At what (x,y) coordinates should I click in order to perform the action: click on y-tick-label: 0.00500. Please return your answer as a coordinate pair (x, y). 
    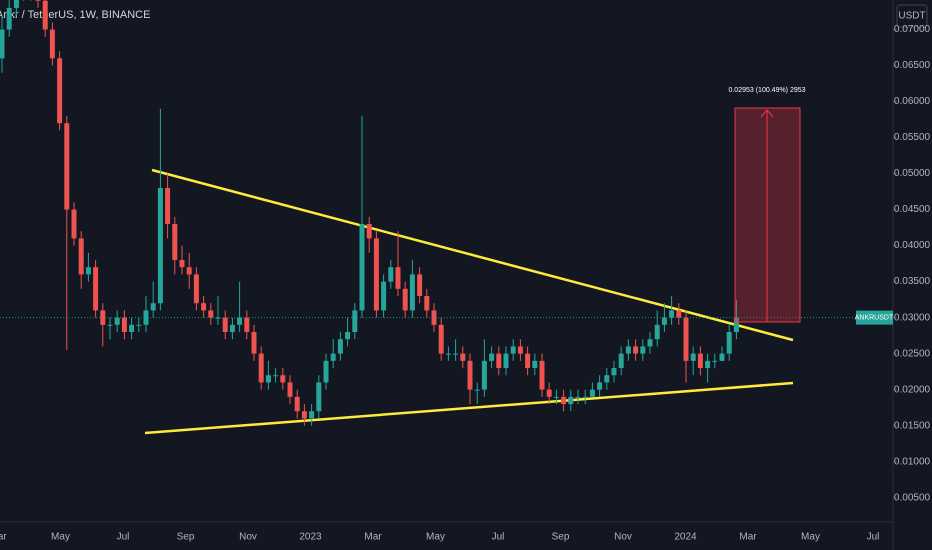
    Looking at the image, I should click on (912, 497).